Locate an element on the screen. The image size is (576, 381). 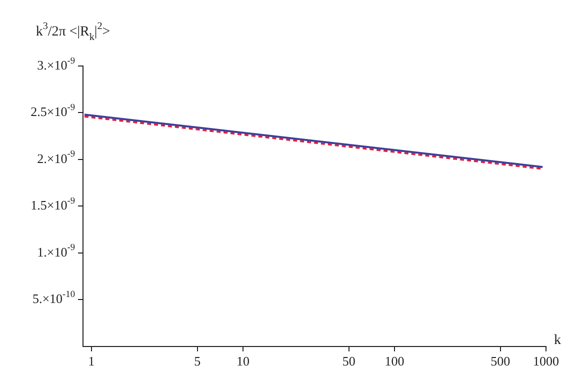
x-tick-label: 100 is located at coordinates (394, 361).